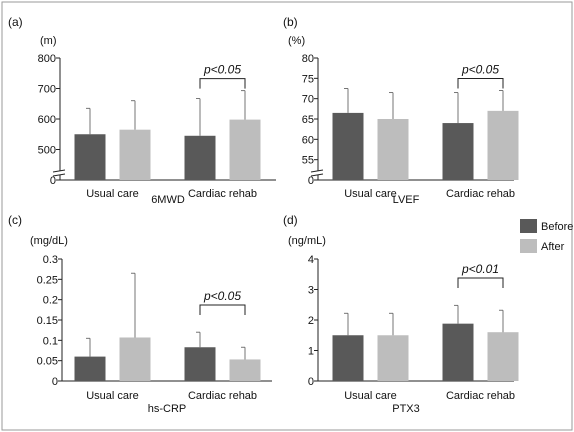 The image size is (574, 432). I want to click on legend-swatch-after, so click(528, 246).